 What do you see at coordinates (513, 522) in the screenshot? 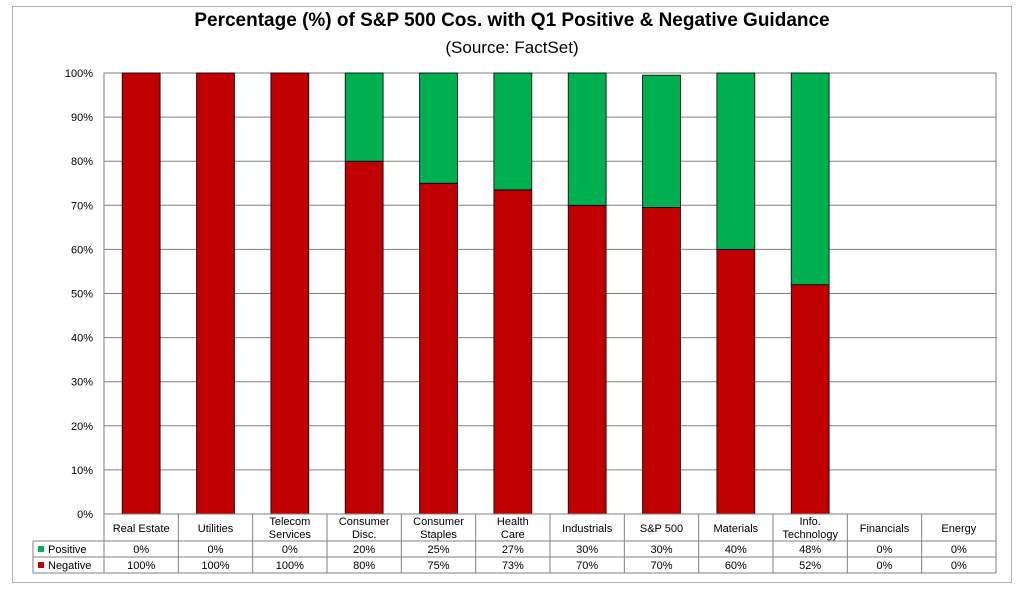
I see `category-label: Health` at bounding box center [513, 522].